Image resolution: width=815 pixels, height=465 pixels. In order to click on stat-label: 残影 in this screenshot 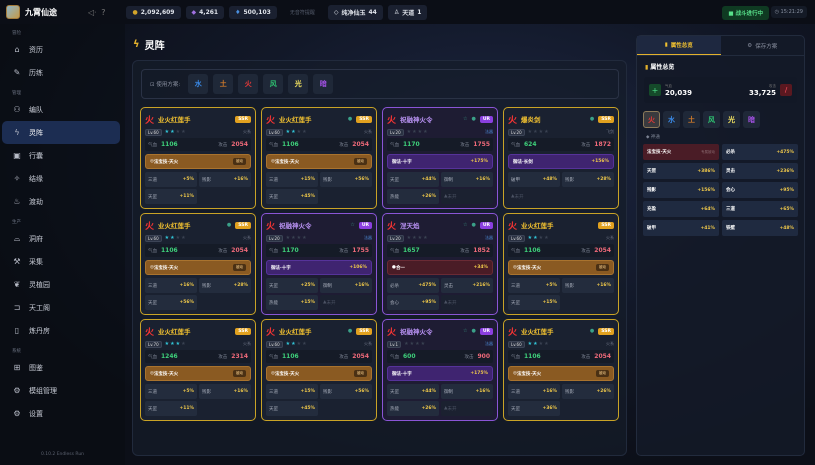, I will do `click(206, 180)`.